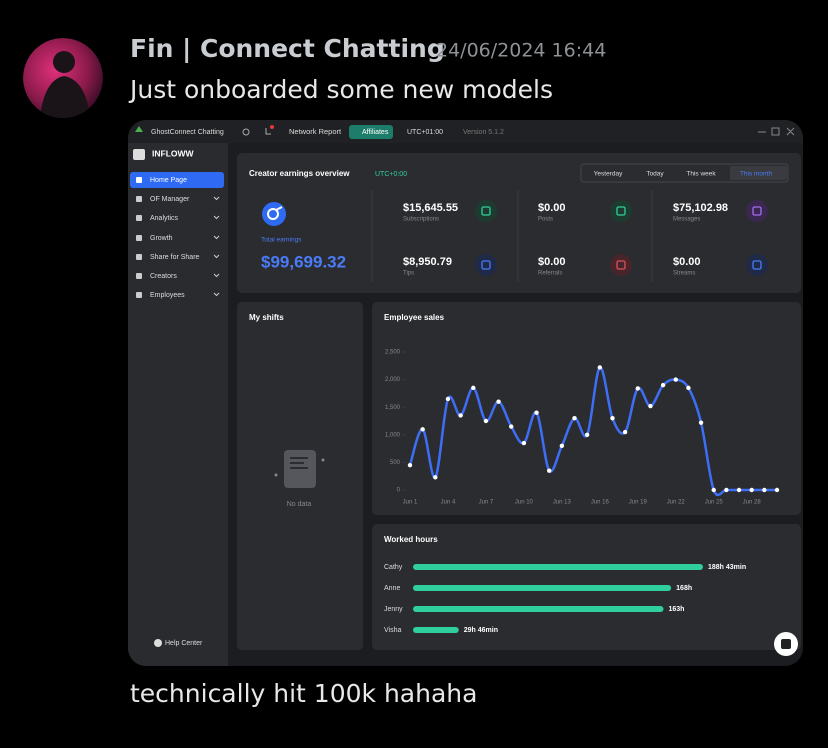  What do you see at coordinates (545, 220) in the screenshot?
I see `earning-label: Posts` at bounding box center [545, 220].